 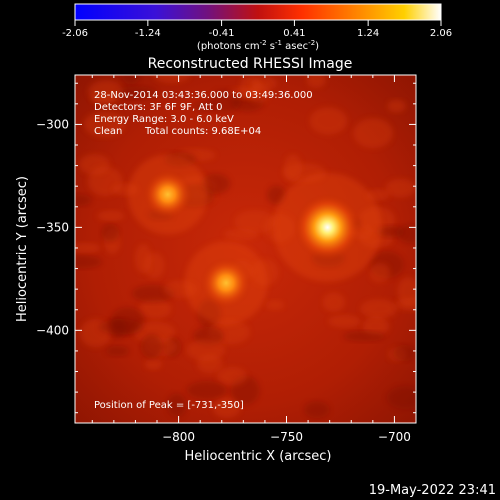 I want to click on colorbar-ticks: -2.06 -1.24 -0.41 0.41 1.24 2.06, so click(x=257, y=29).